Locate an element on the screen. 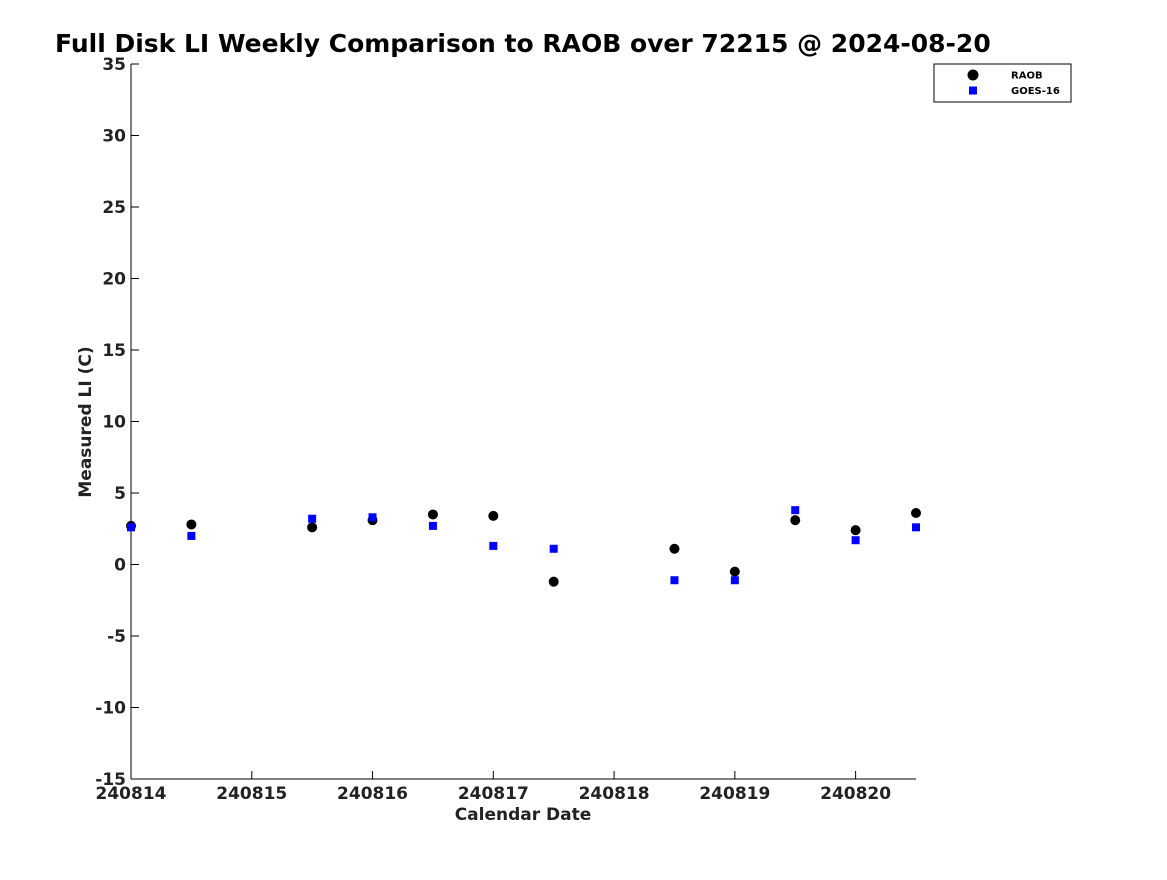 Image resolution: width=1167 pixels, height=880 pixels. y-tick-label: 25 is located at coordinates (114, 208).